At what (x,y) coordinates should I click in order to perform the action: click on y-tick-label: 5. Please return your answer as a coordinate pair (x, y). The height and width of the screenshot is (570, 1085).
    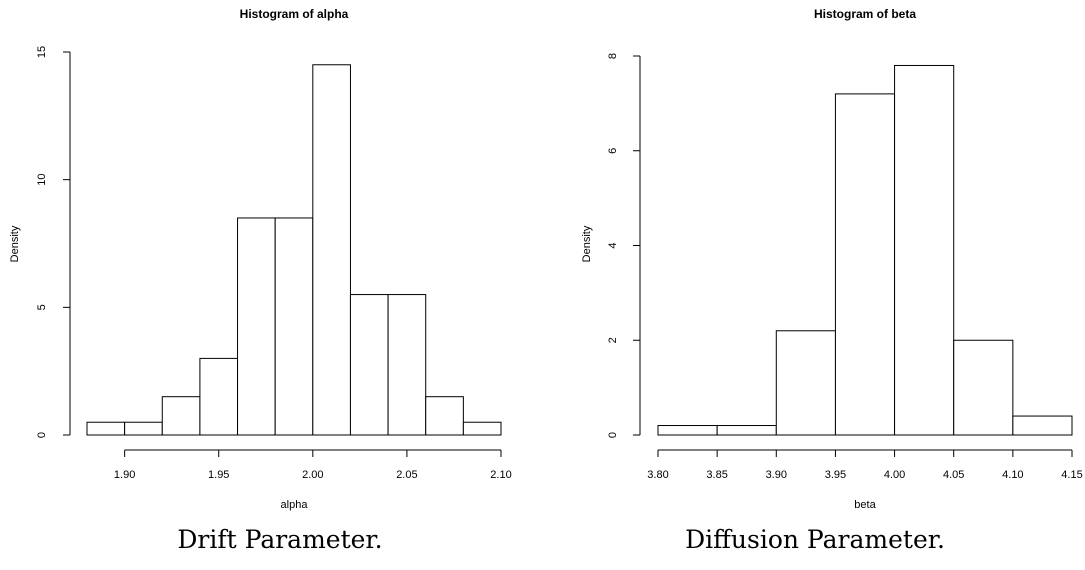
    Looking at the image, I should click on (42, 307).